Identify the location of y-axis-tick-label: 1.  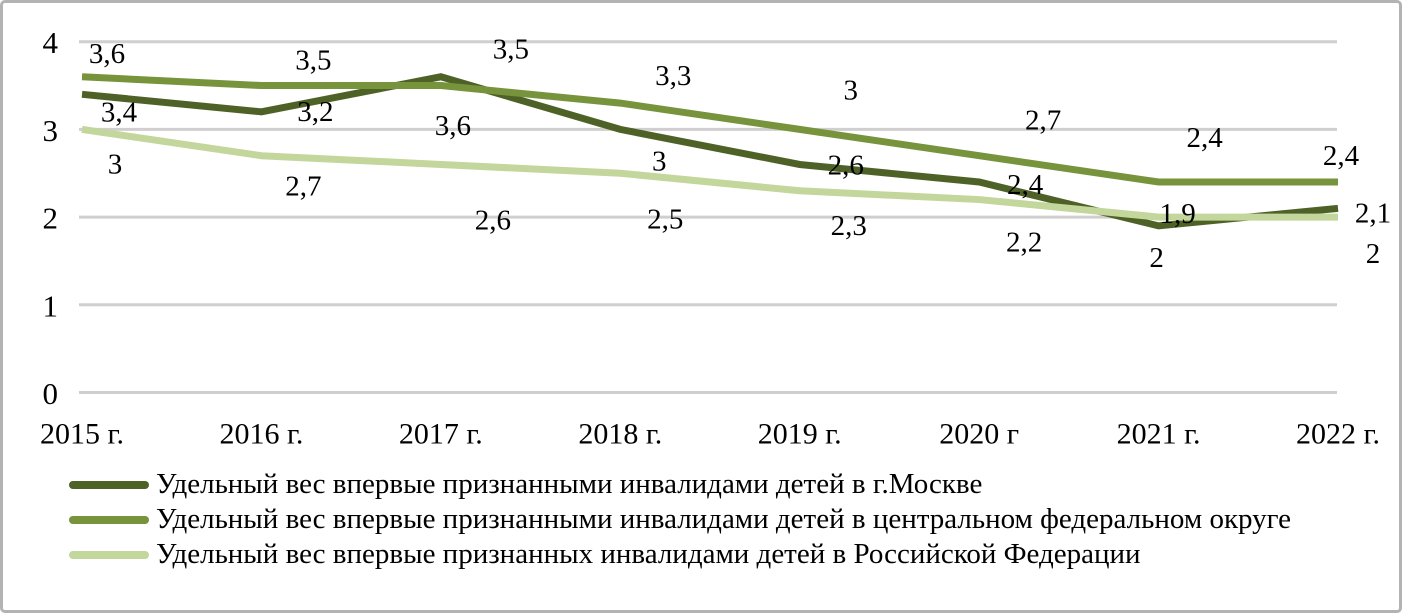
(51, 305).